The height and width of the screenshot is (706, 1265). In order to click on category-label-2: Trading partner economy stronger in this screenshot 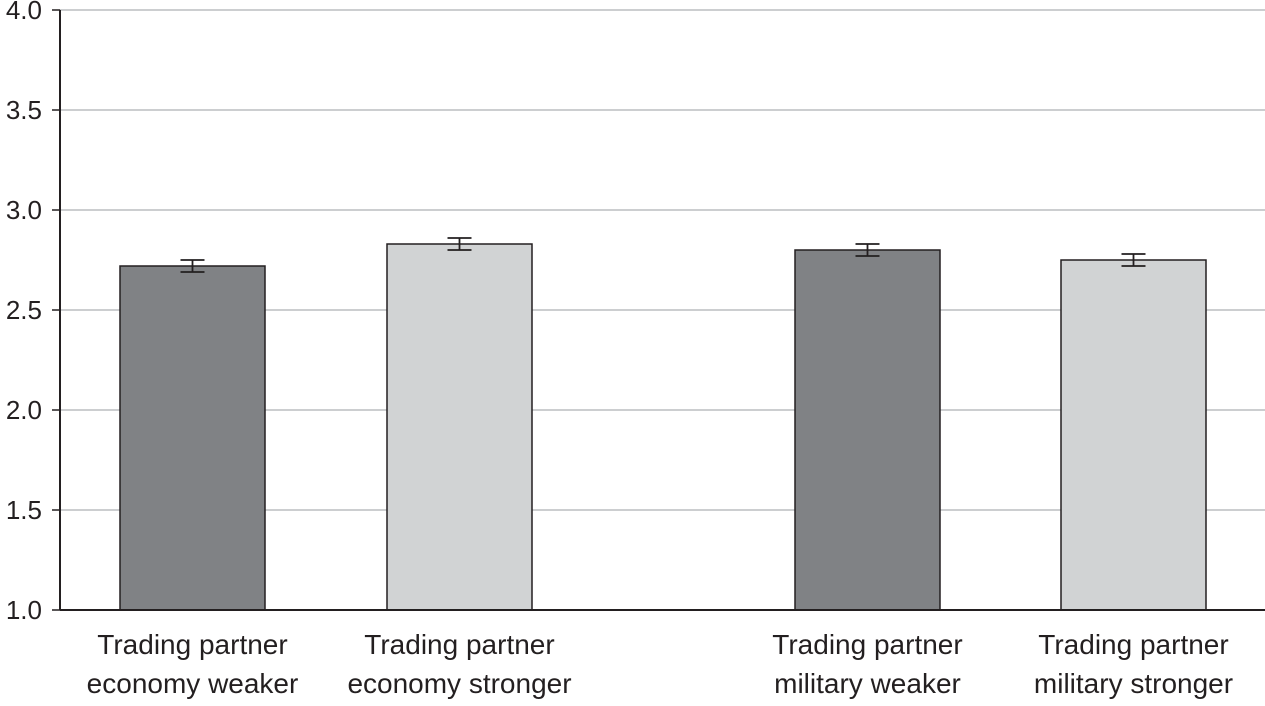, I will do `click(459, 664)`.